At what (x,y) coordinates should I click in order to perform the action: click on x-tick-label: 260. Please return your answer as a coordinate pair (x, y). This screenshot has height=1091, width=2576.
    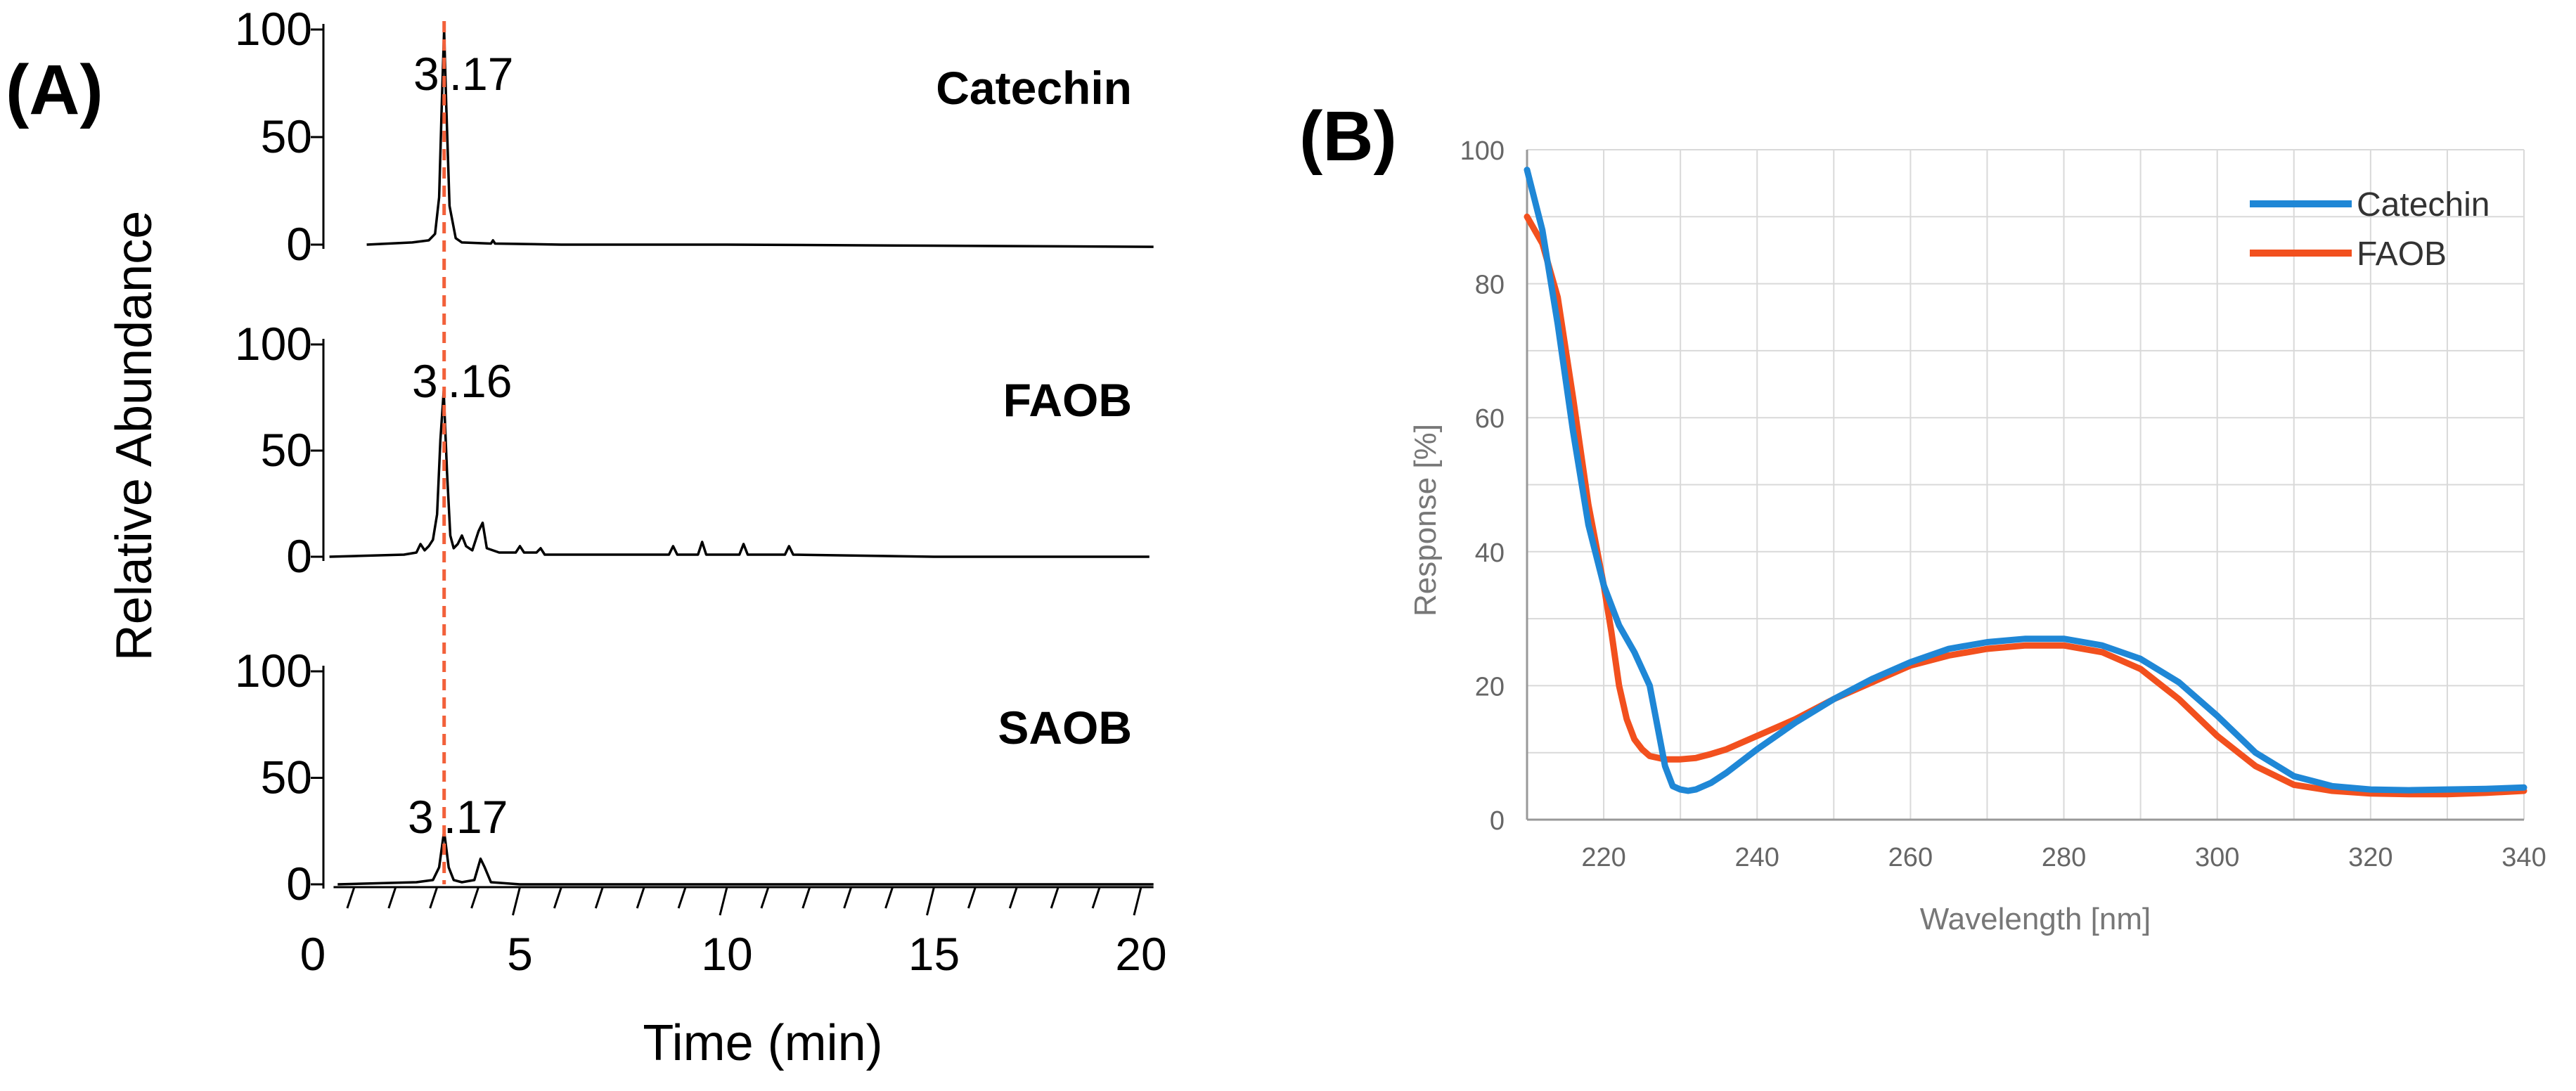
    Looking at the image, I should click on (1910, 857).